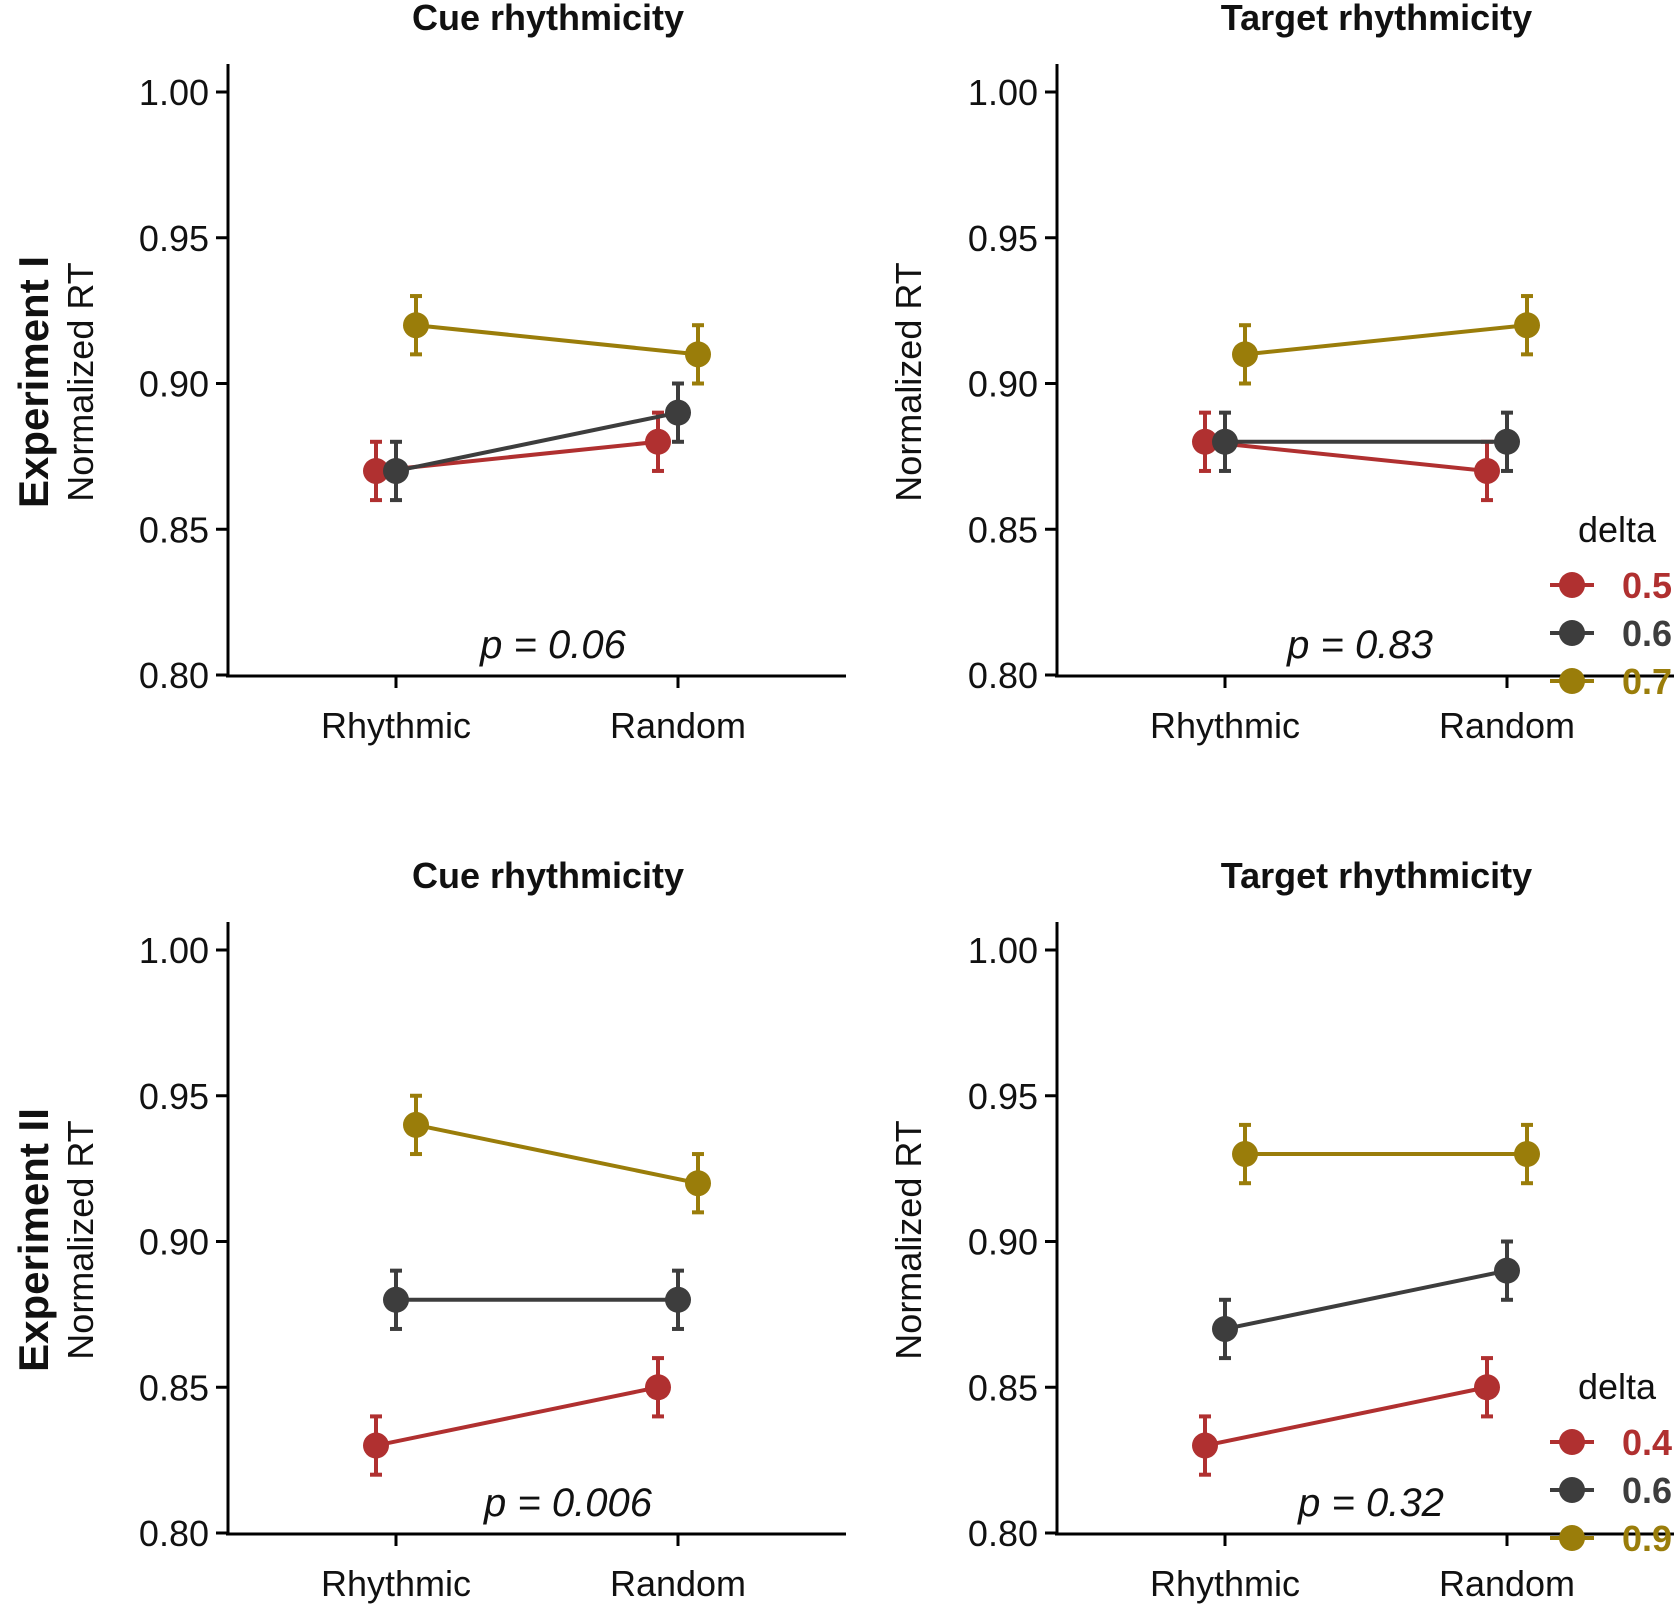 This screenshot has width=1678, height=1619. I want to click on p-value-annotation: p = 0.32, so click(1370, 1503).